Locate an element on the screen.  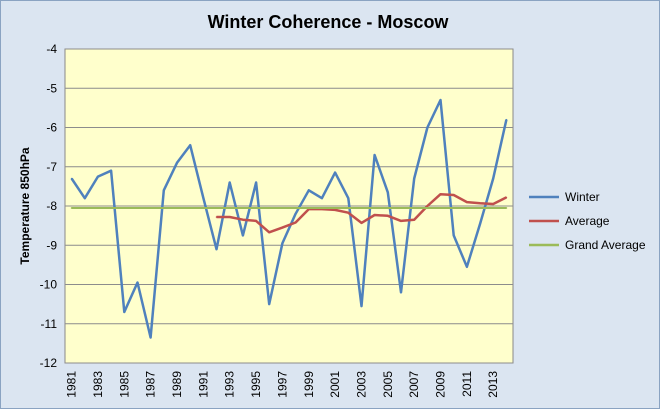
chart-title: Winter Coherence - Moscow is located at coordinates (329, 22).